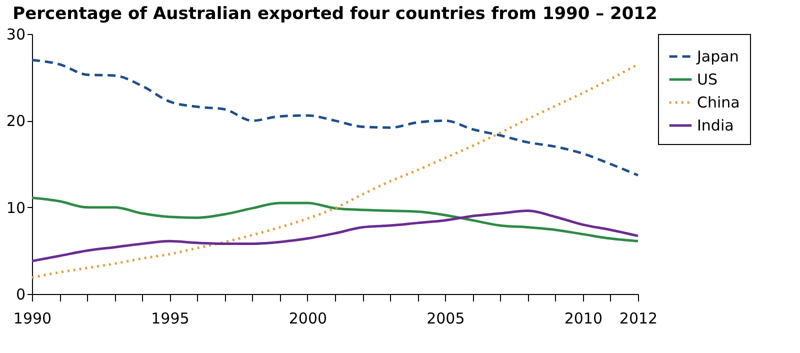  What do you see at coordinates (170, 319) in the screenshot?
I see `x-tick-label: 1995` at bounding box center [170, 319].